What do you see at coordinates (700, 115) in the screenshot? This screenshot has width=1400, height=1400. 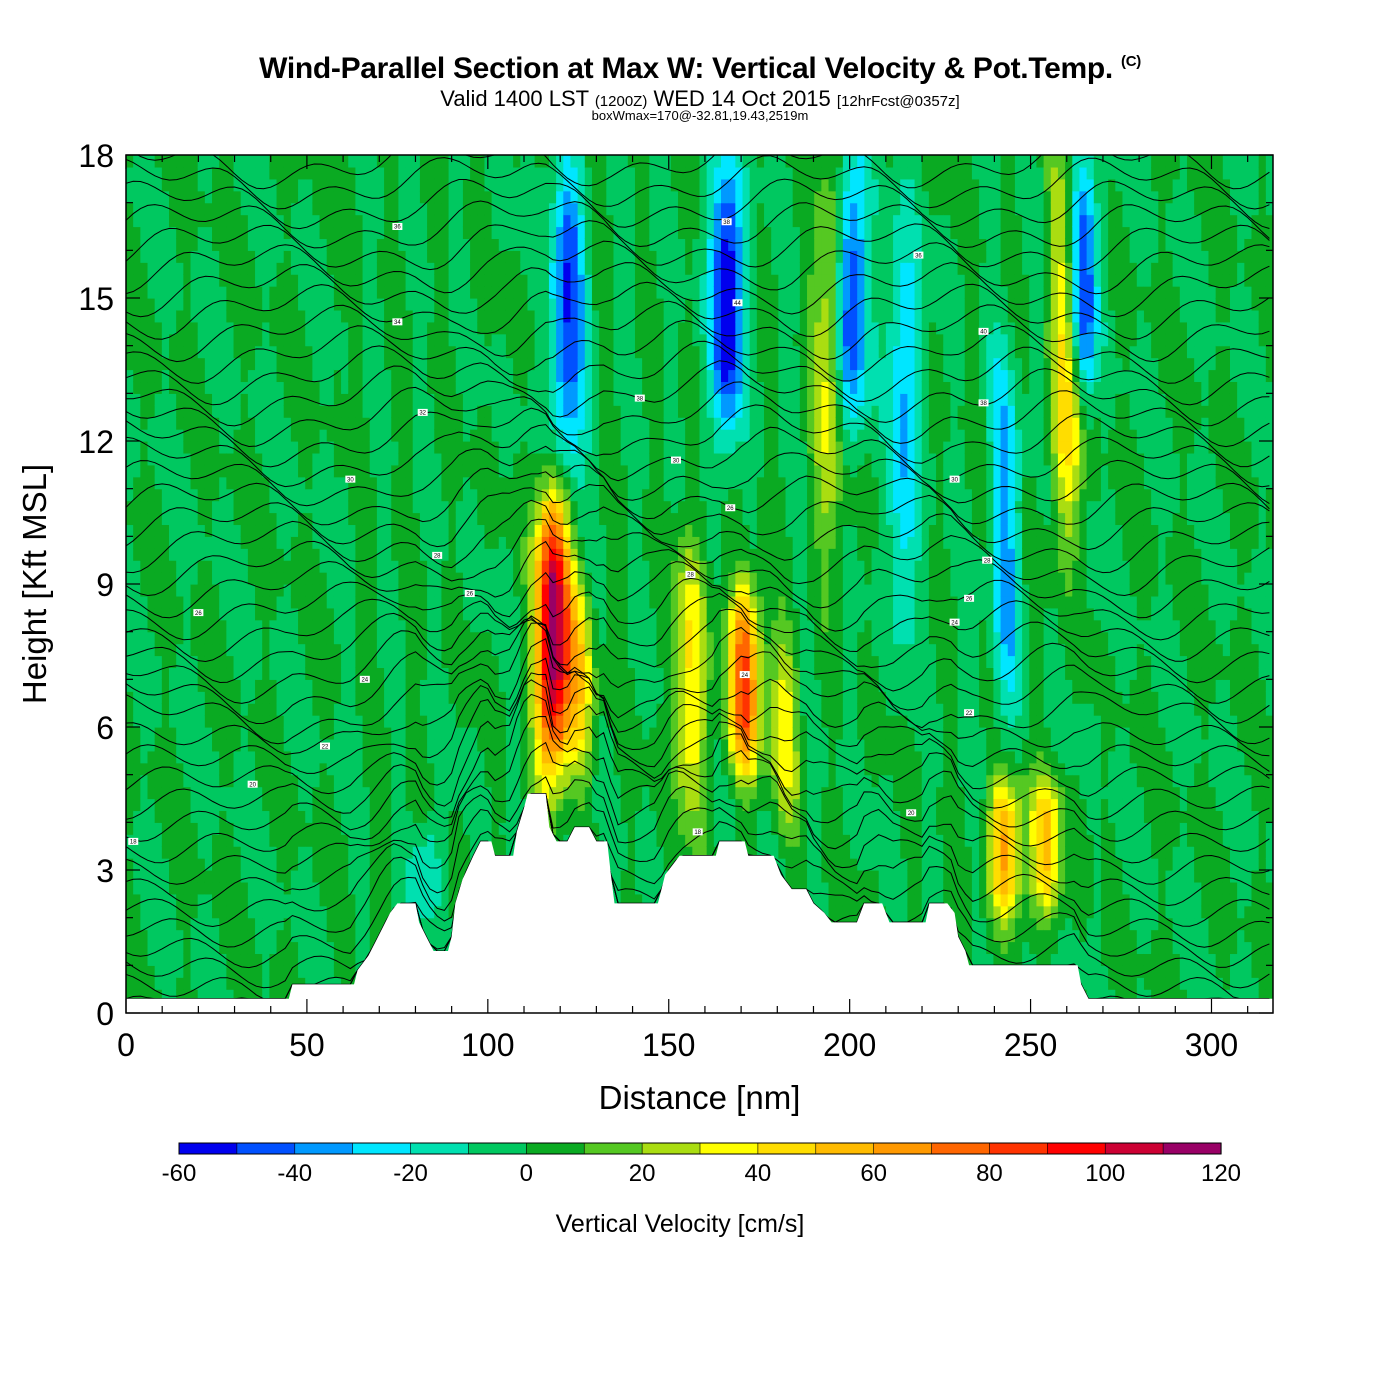 I see `box-max-info: boxWmax=170@-32.81,19.43,2519m` at bounding box center [700, 115].